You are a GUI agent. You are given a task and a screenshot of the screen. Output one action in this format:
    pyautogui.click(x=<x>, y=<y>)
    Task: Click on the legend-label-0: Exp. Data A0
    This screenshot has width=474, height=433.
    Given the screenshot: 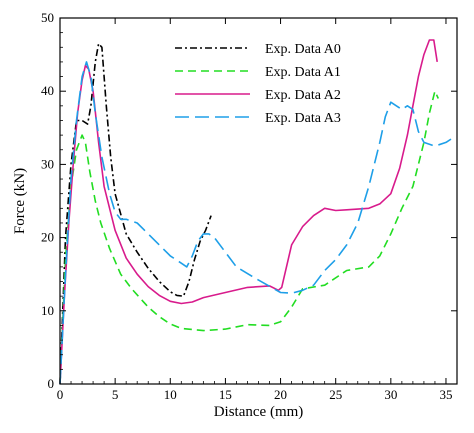 What is the action you would take?
    pyautogui.click(x=303, y=49)
    